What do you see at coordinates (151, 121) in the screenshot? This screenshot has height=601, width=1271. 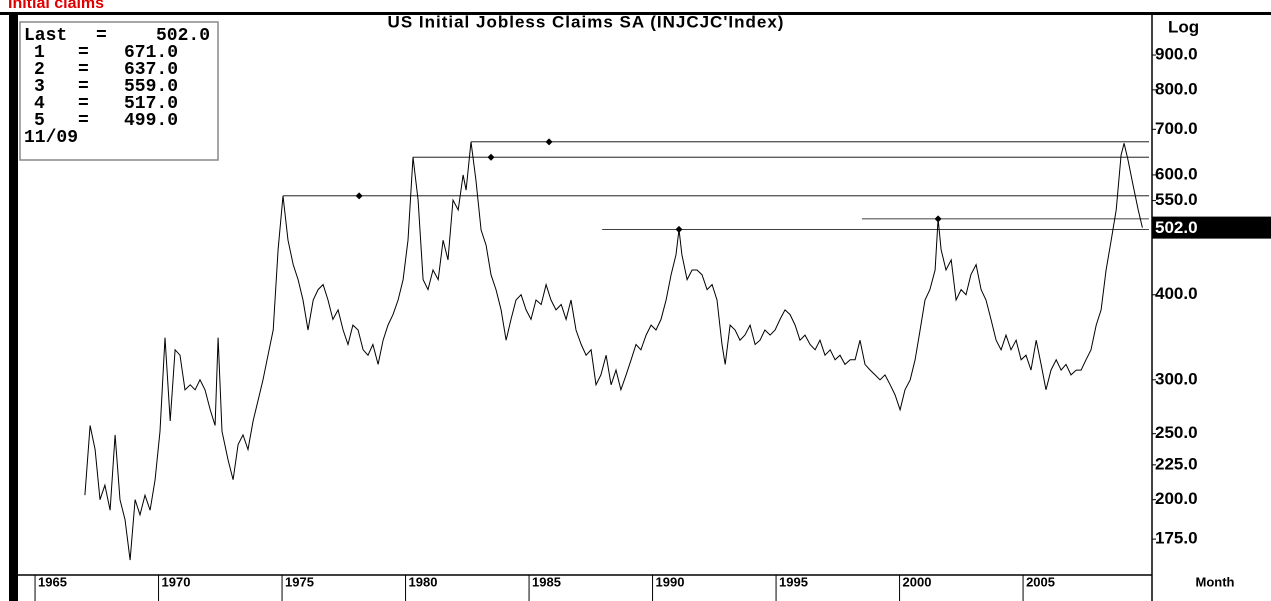 I see `legend-value: 499.0` at bounding box center [151, 121].